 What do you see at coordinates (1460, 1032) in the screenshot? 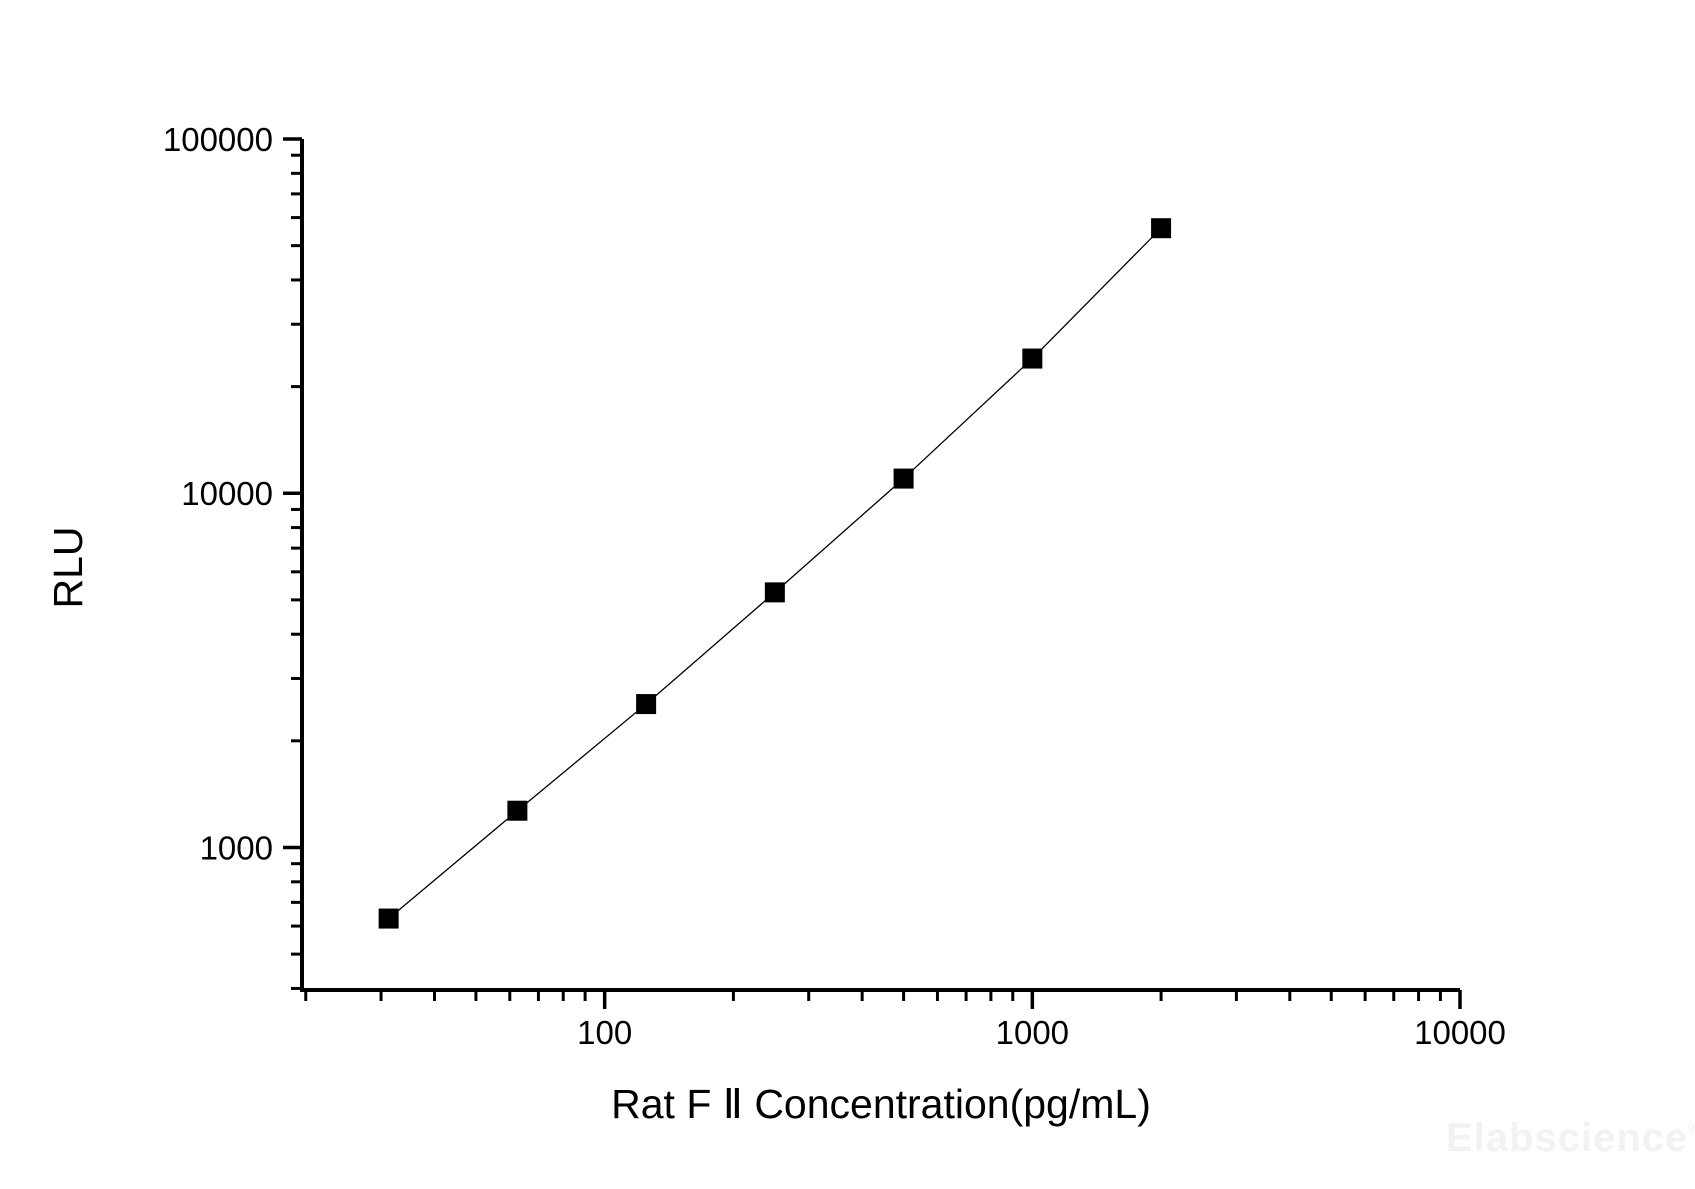
I see `x-tick-label: 10000` at bounding box center [1460, 1032].